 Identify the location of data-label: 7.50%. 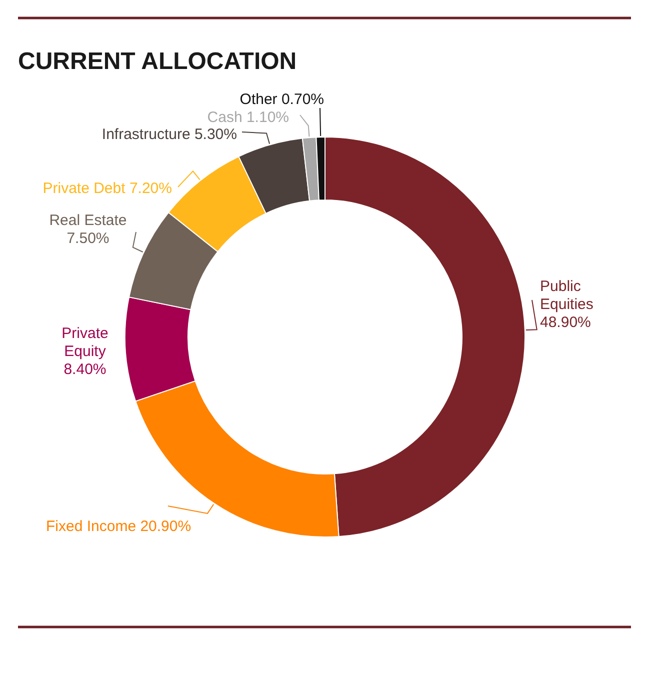
(88, 238).